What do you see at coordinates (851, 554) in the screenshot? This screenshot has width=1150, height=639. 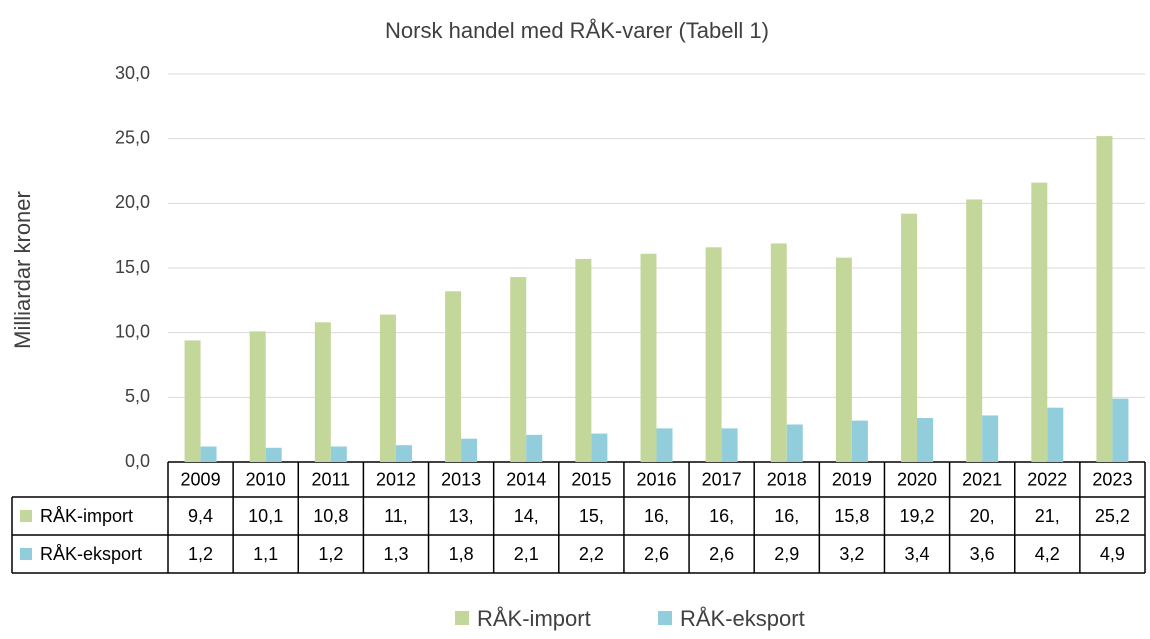 I see `table-cell: 3,2` at bounding box center [851, 554].